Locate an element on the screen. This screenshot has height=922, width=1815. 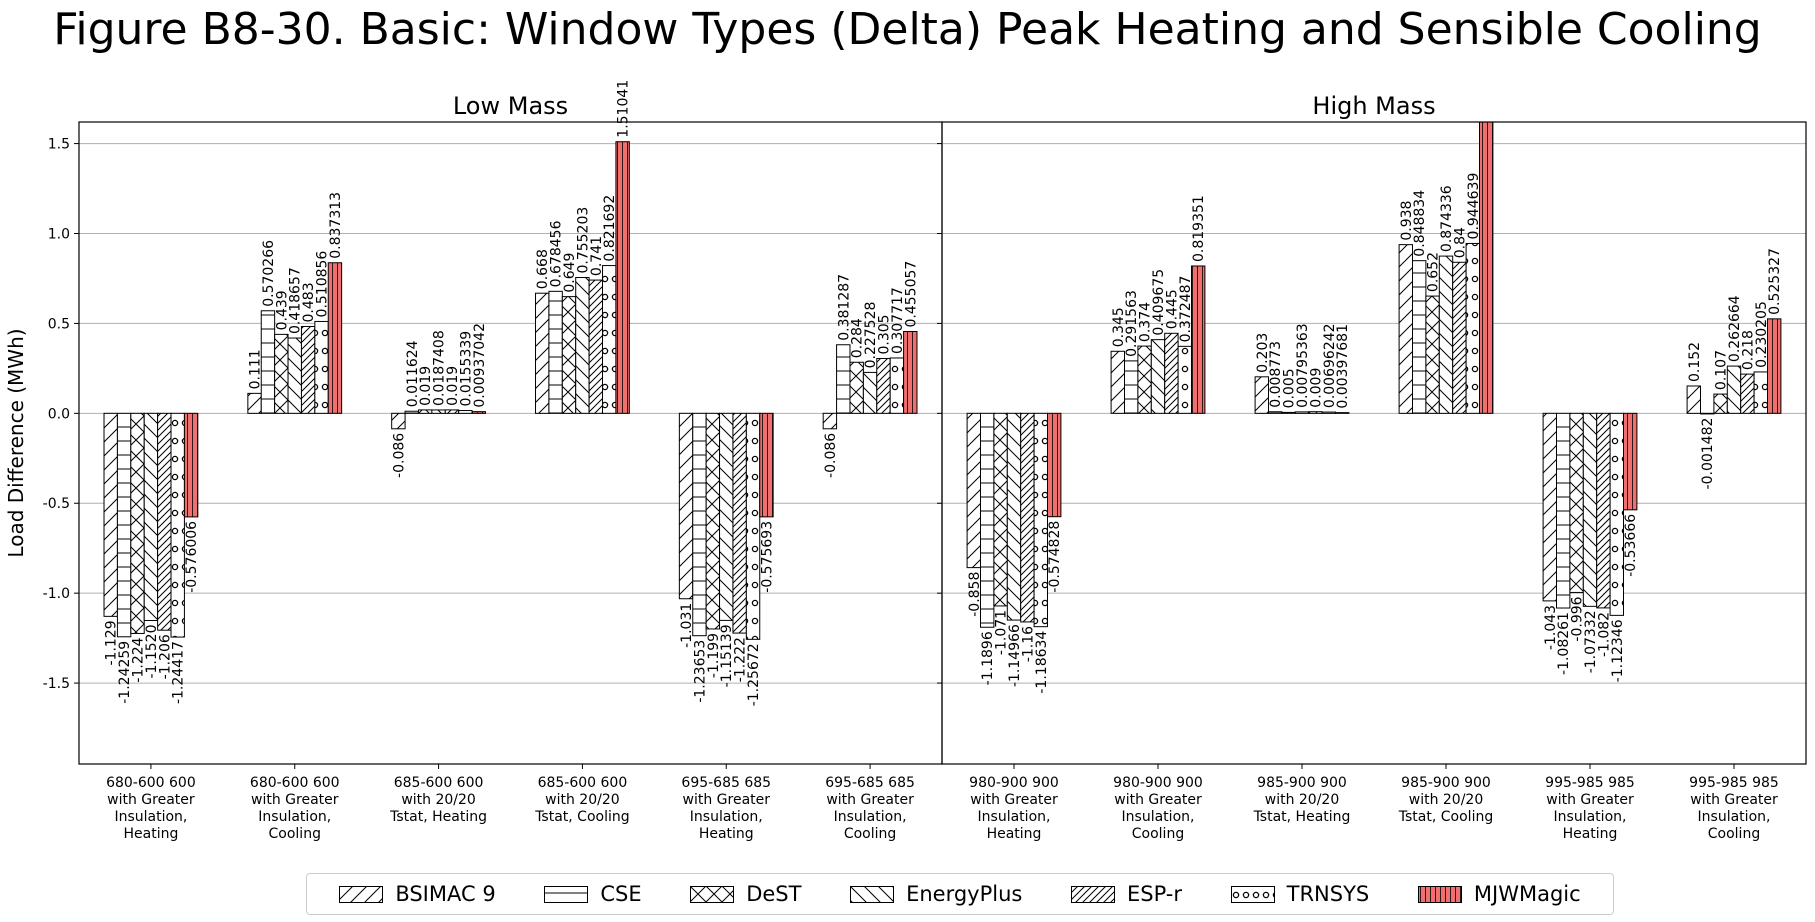
data-label: -1.224 is located at coordinates (139, 659).